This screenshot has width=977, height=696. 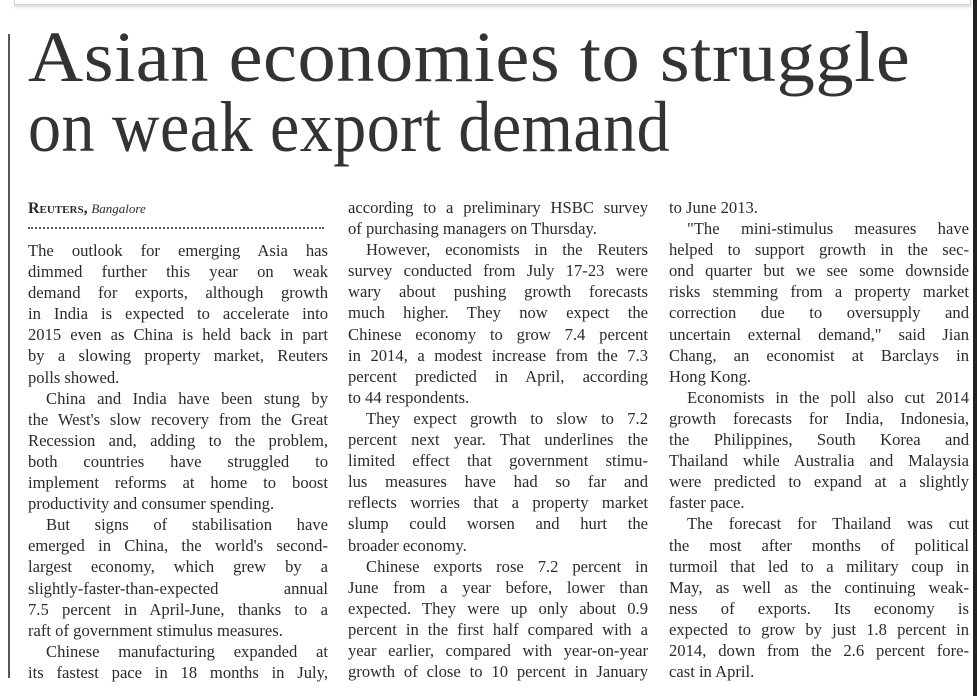 I want to click on text-line: both countries have struggled to, so click(x=178, y=461).